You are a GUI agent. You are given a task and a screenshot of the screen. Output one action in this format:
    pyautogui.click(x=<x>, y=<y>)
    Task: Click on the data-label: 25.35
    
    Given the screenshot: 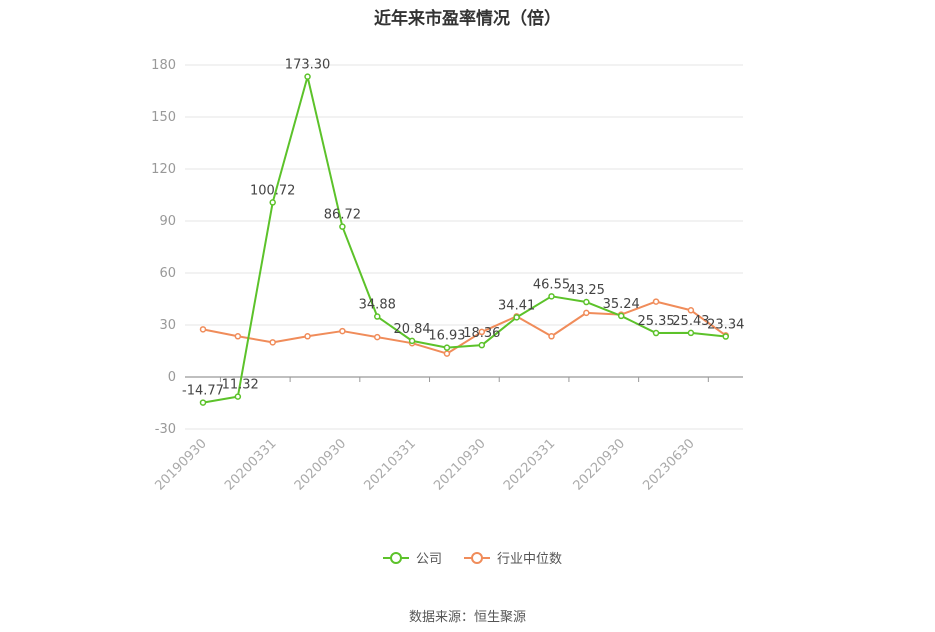 What is the action you would take?
    pyautogui.click(x=655, y=321)
    